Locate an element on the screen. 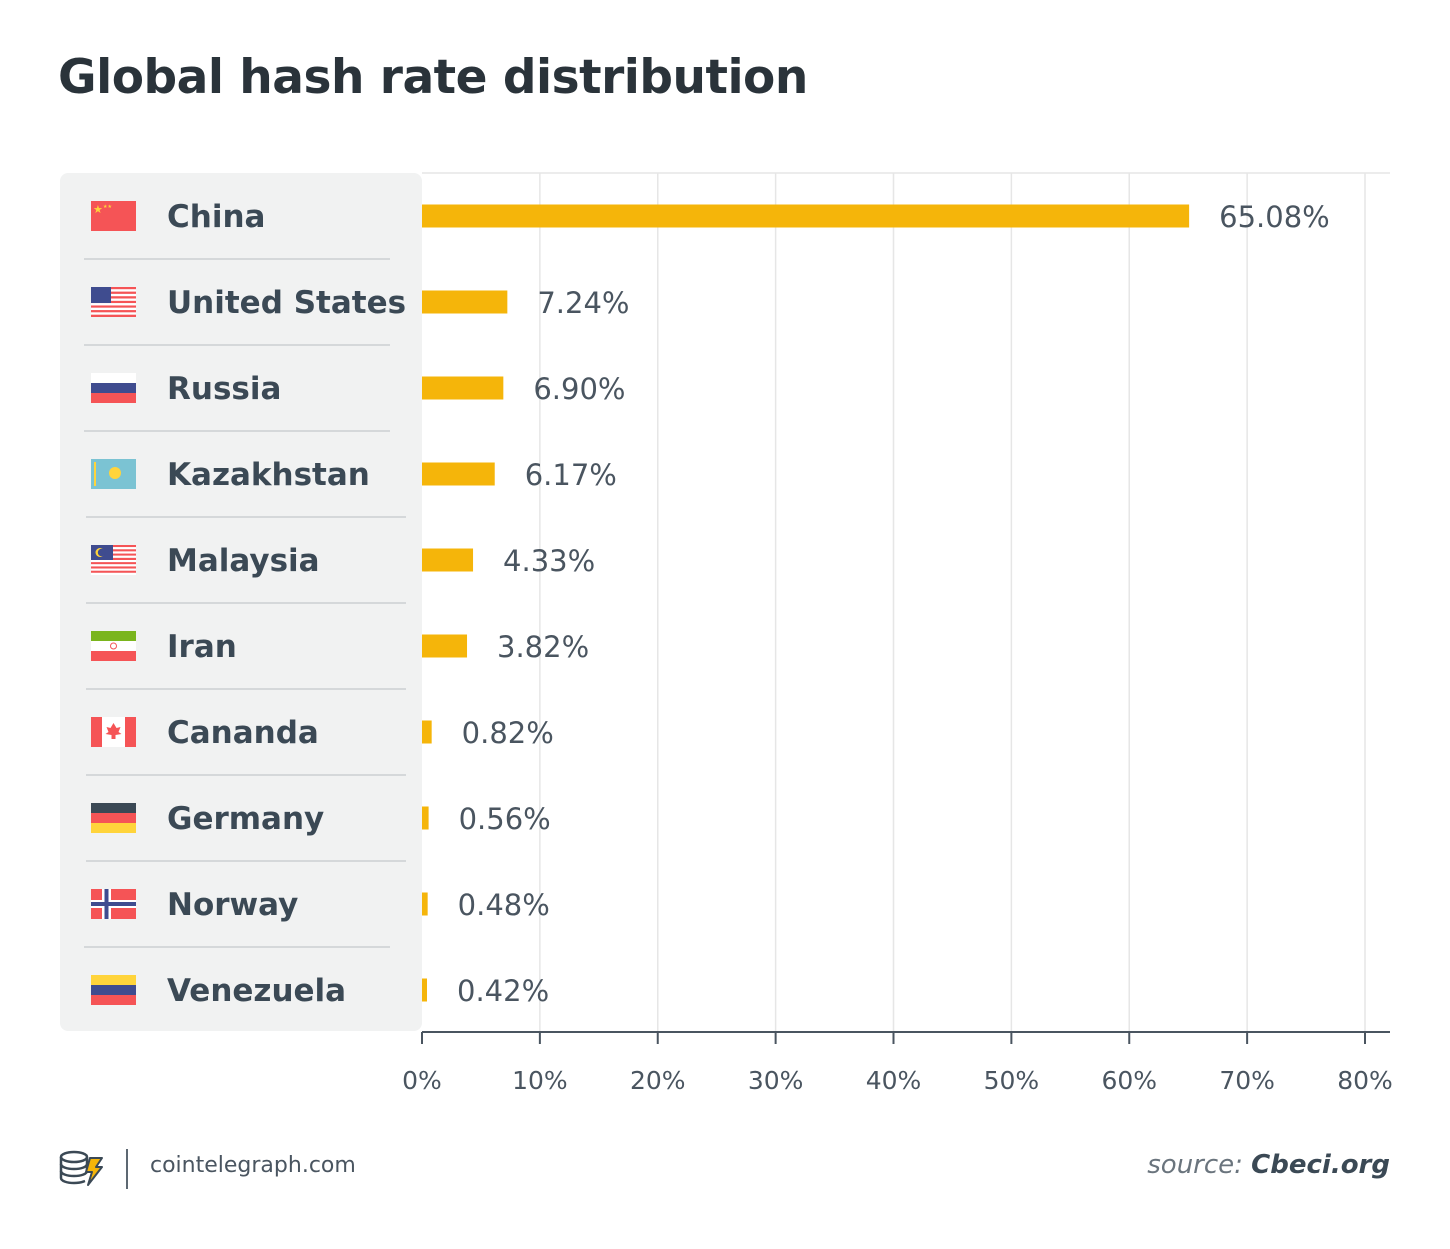  source-name: Cbeci.org is located at coordinates (1320, 1165).